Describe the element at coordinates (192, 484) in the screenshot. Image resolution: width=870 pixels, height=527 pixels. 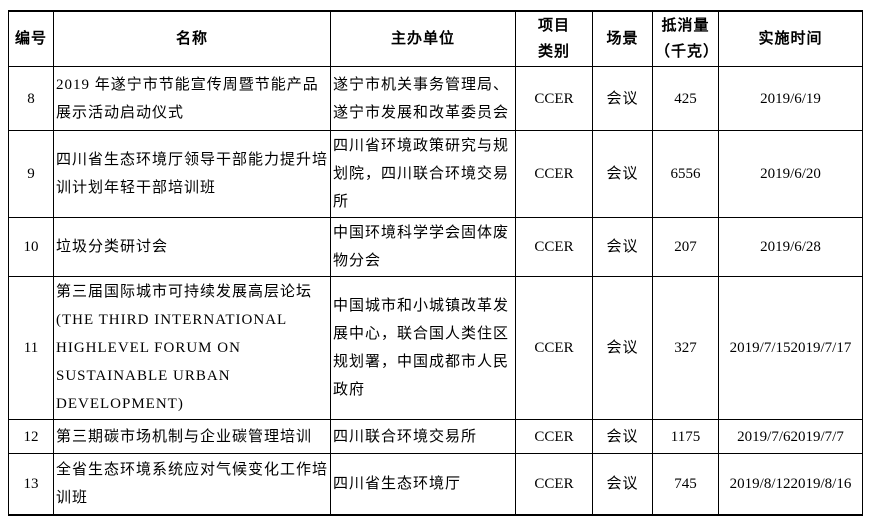
I see `row-name-cell: 全省生态环境系统应对气候变化工作培训班` at that location.